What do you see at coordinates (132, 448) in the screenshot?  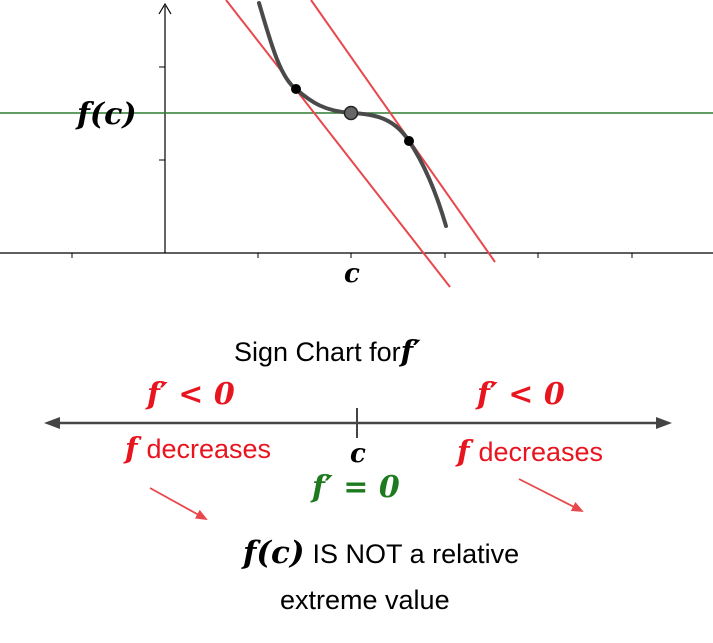 I see `left-behavior-f: f` at bounding box center [132, 448].